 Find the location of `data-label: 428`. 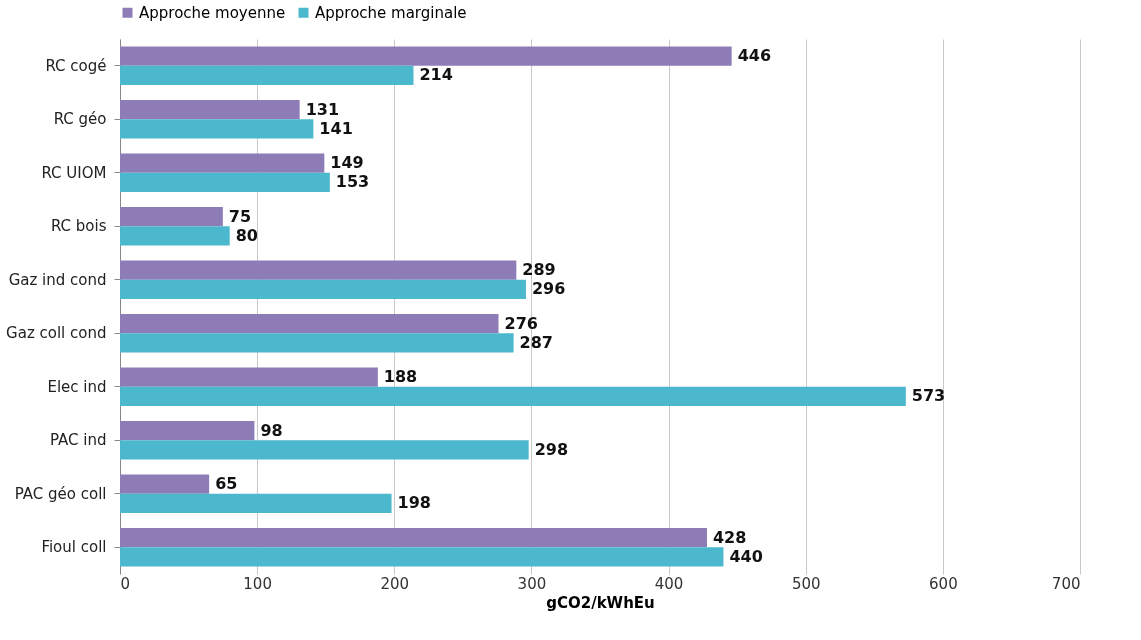

data-label: 428 is located at coordinates (729, 537).